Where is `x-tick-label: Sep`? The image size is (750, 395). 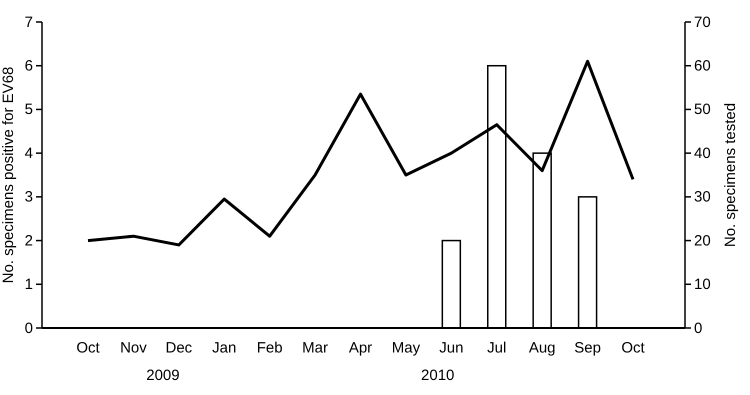
x-tick-label: Sep is located at coordinates (587, 348).